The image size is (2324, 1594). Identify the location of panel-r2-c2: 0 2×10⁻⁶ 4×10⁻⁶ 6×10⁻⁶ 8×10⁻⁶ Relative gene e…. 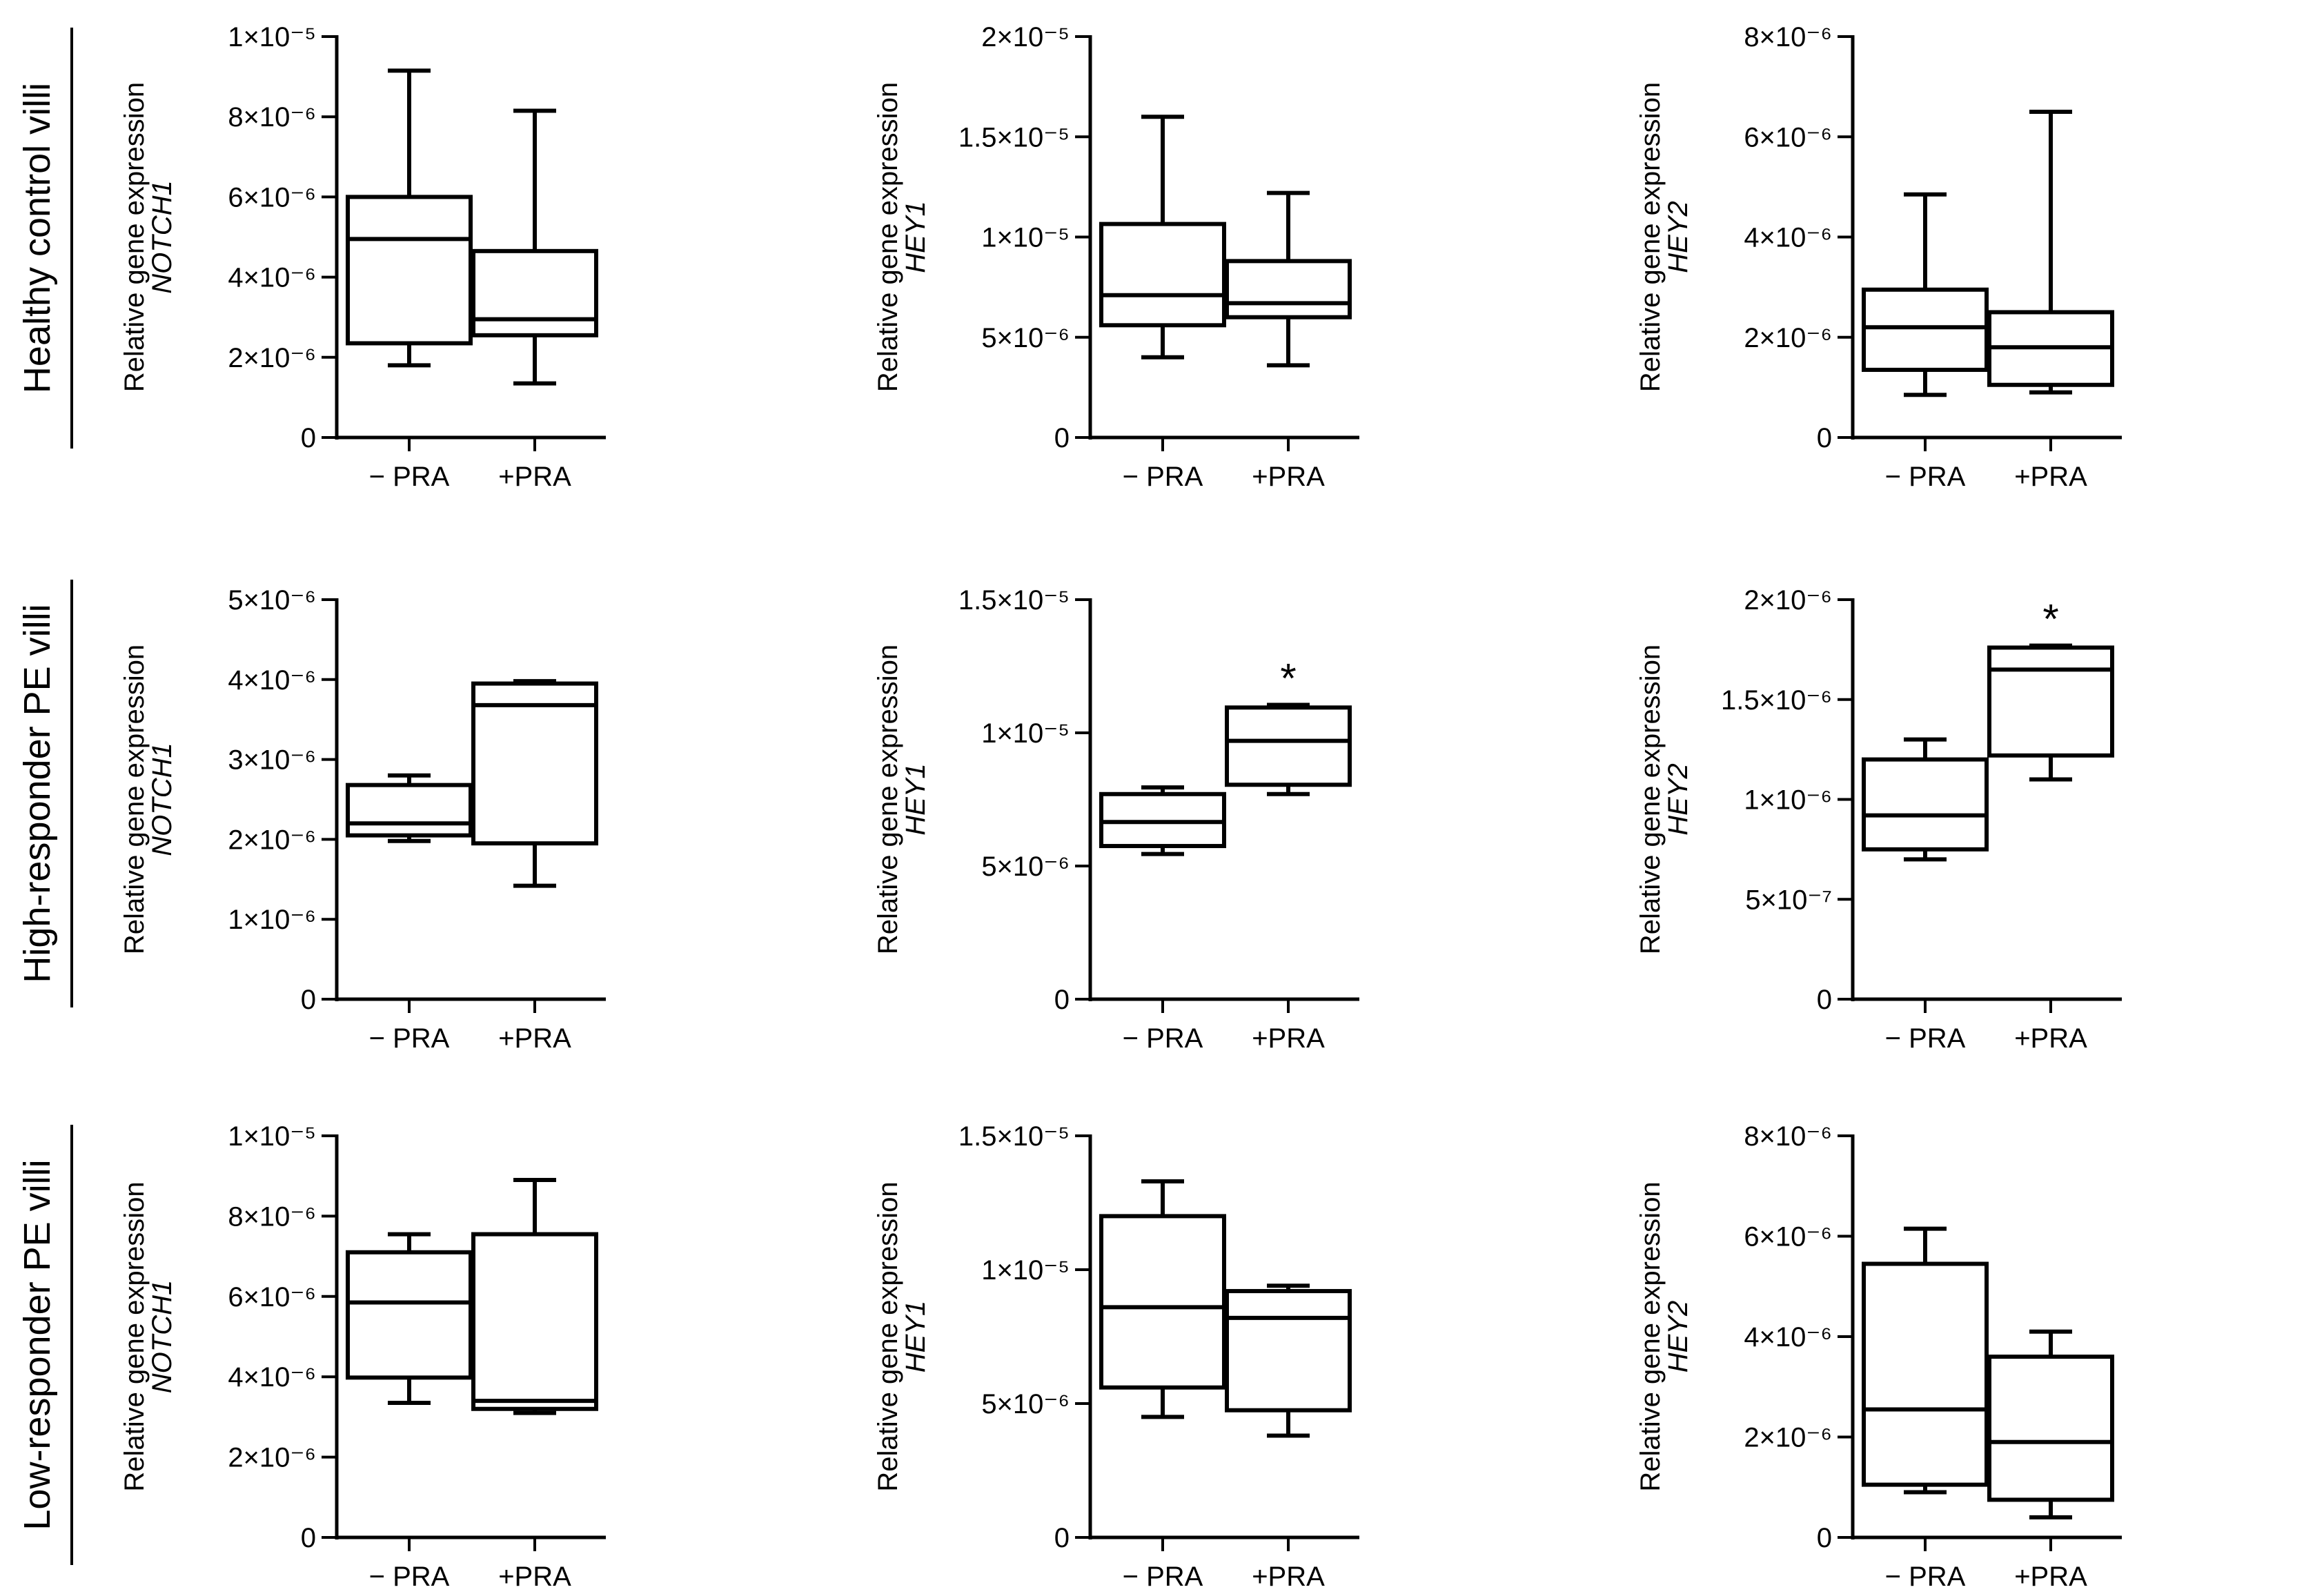
(1878, 1356).